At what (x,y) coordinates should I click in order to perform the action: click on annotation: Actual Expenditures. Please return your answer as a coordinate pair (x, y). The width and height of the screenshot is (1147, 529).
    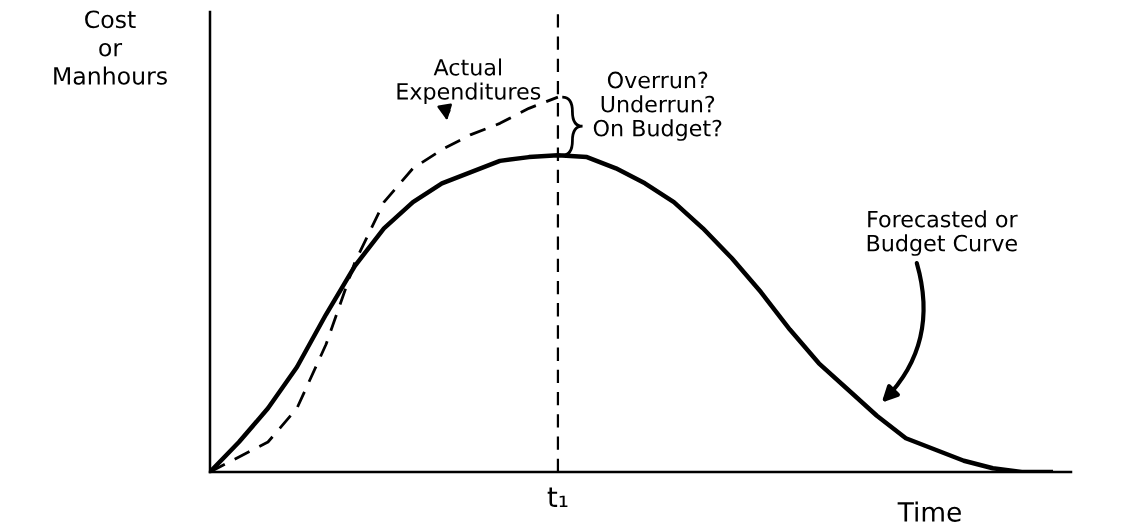
    Looking at the image, I should click on (469, 81).